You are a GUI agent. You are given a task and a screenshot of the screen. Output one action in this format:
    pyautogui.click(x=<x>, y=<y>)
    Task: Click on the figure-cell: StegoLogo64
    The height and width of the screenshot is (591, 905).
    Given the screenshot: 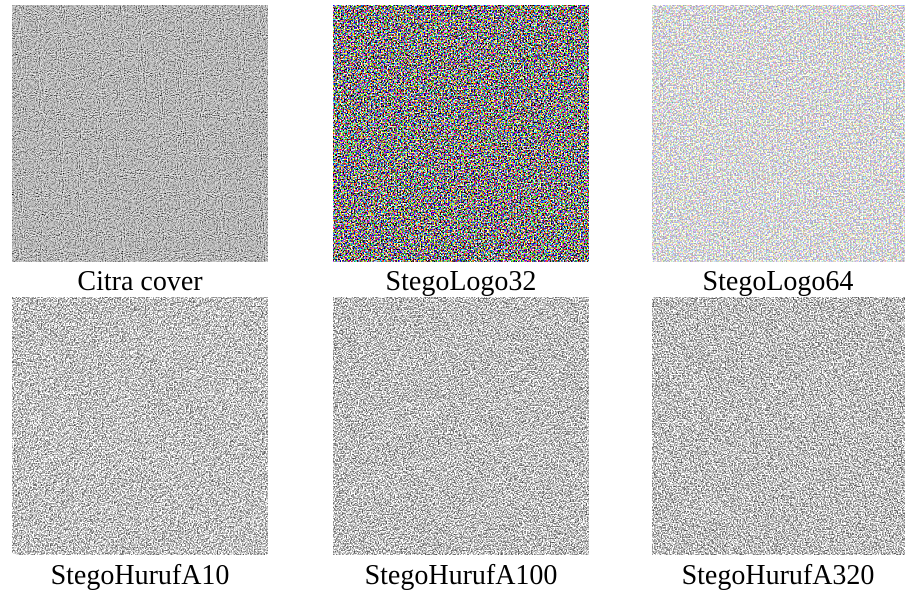 What is the action you would take?
    pyautogui.click(x=778, y=151)
    